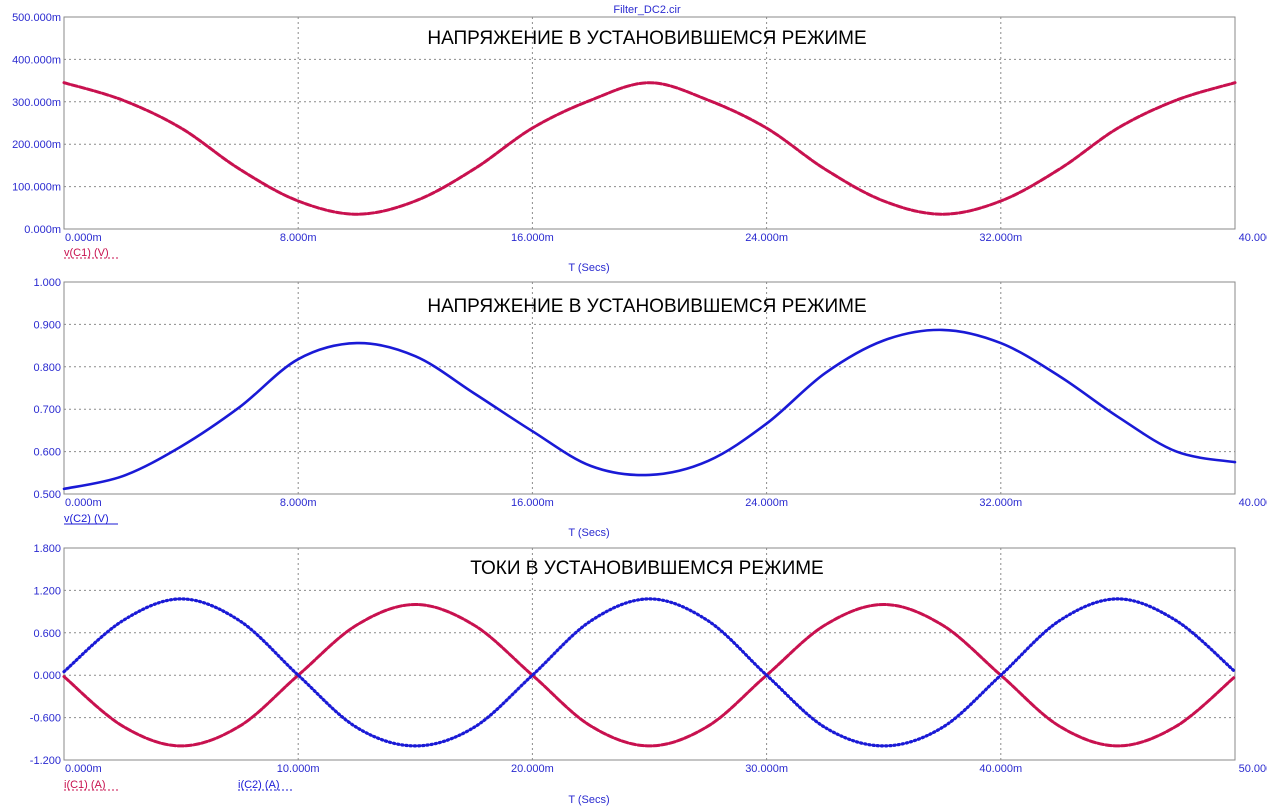 The image size is (1267, 812). Describe the element at coordinates (45, 719) in the screenshot. I see `y-tick-label: -0.600` at that location.